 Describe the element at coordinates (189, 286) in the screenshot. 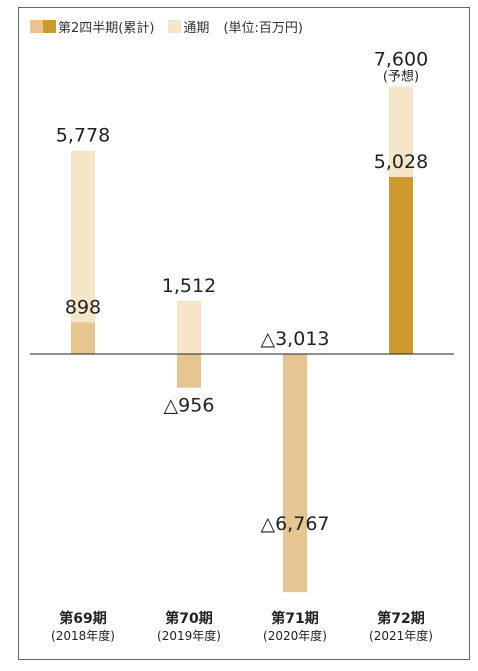

I see `annual-value-label-2: 1,512` at that location.